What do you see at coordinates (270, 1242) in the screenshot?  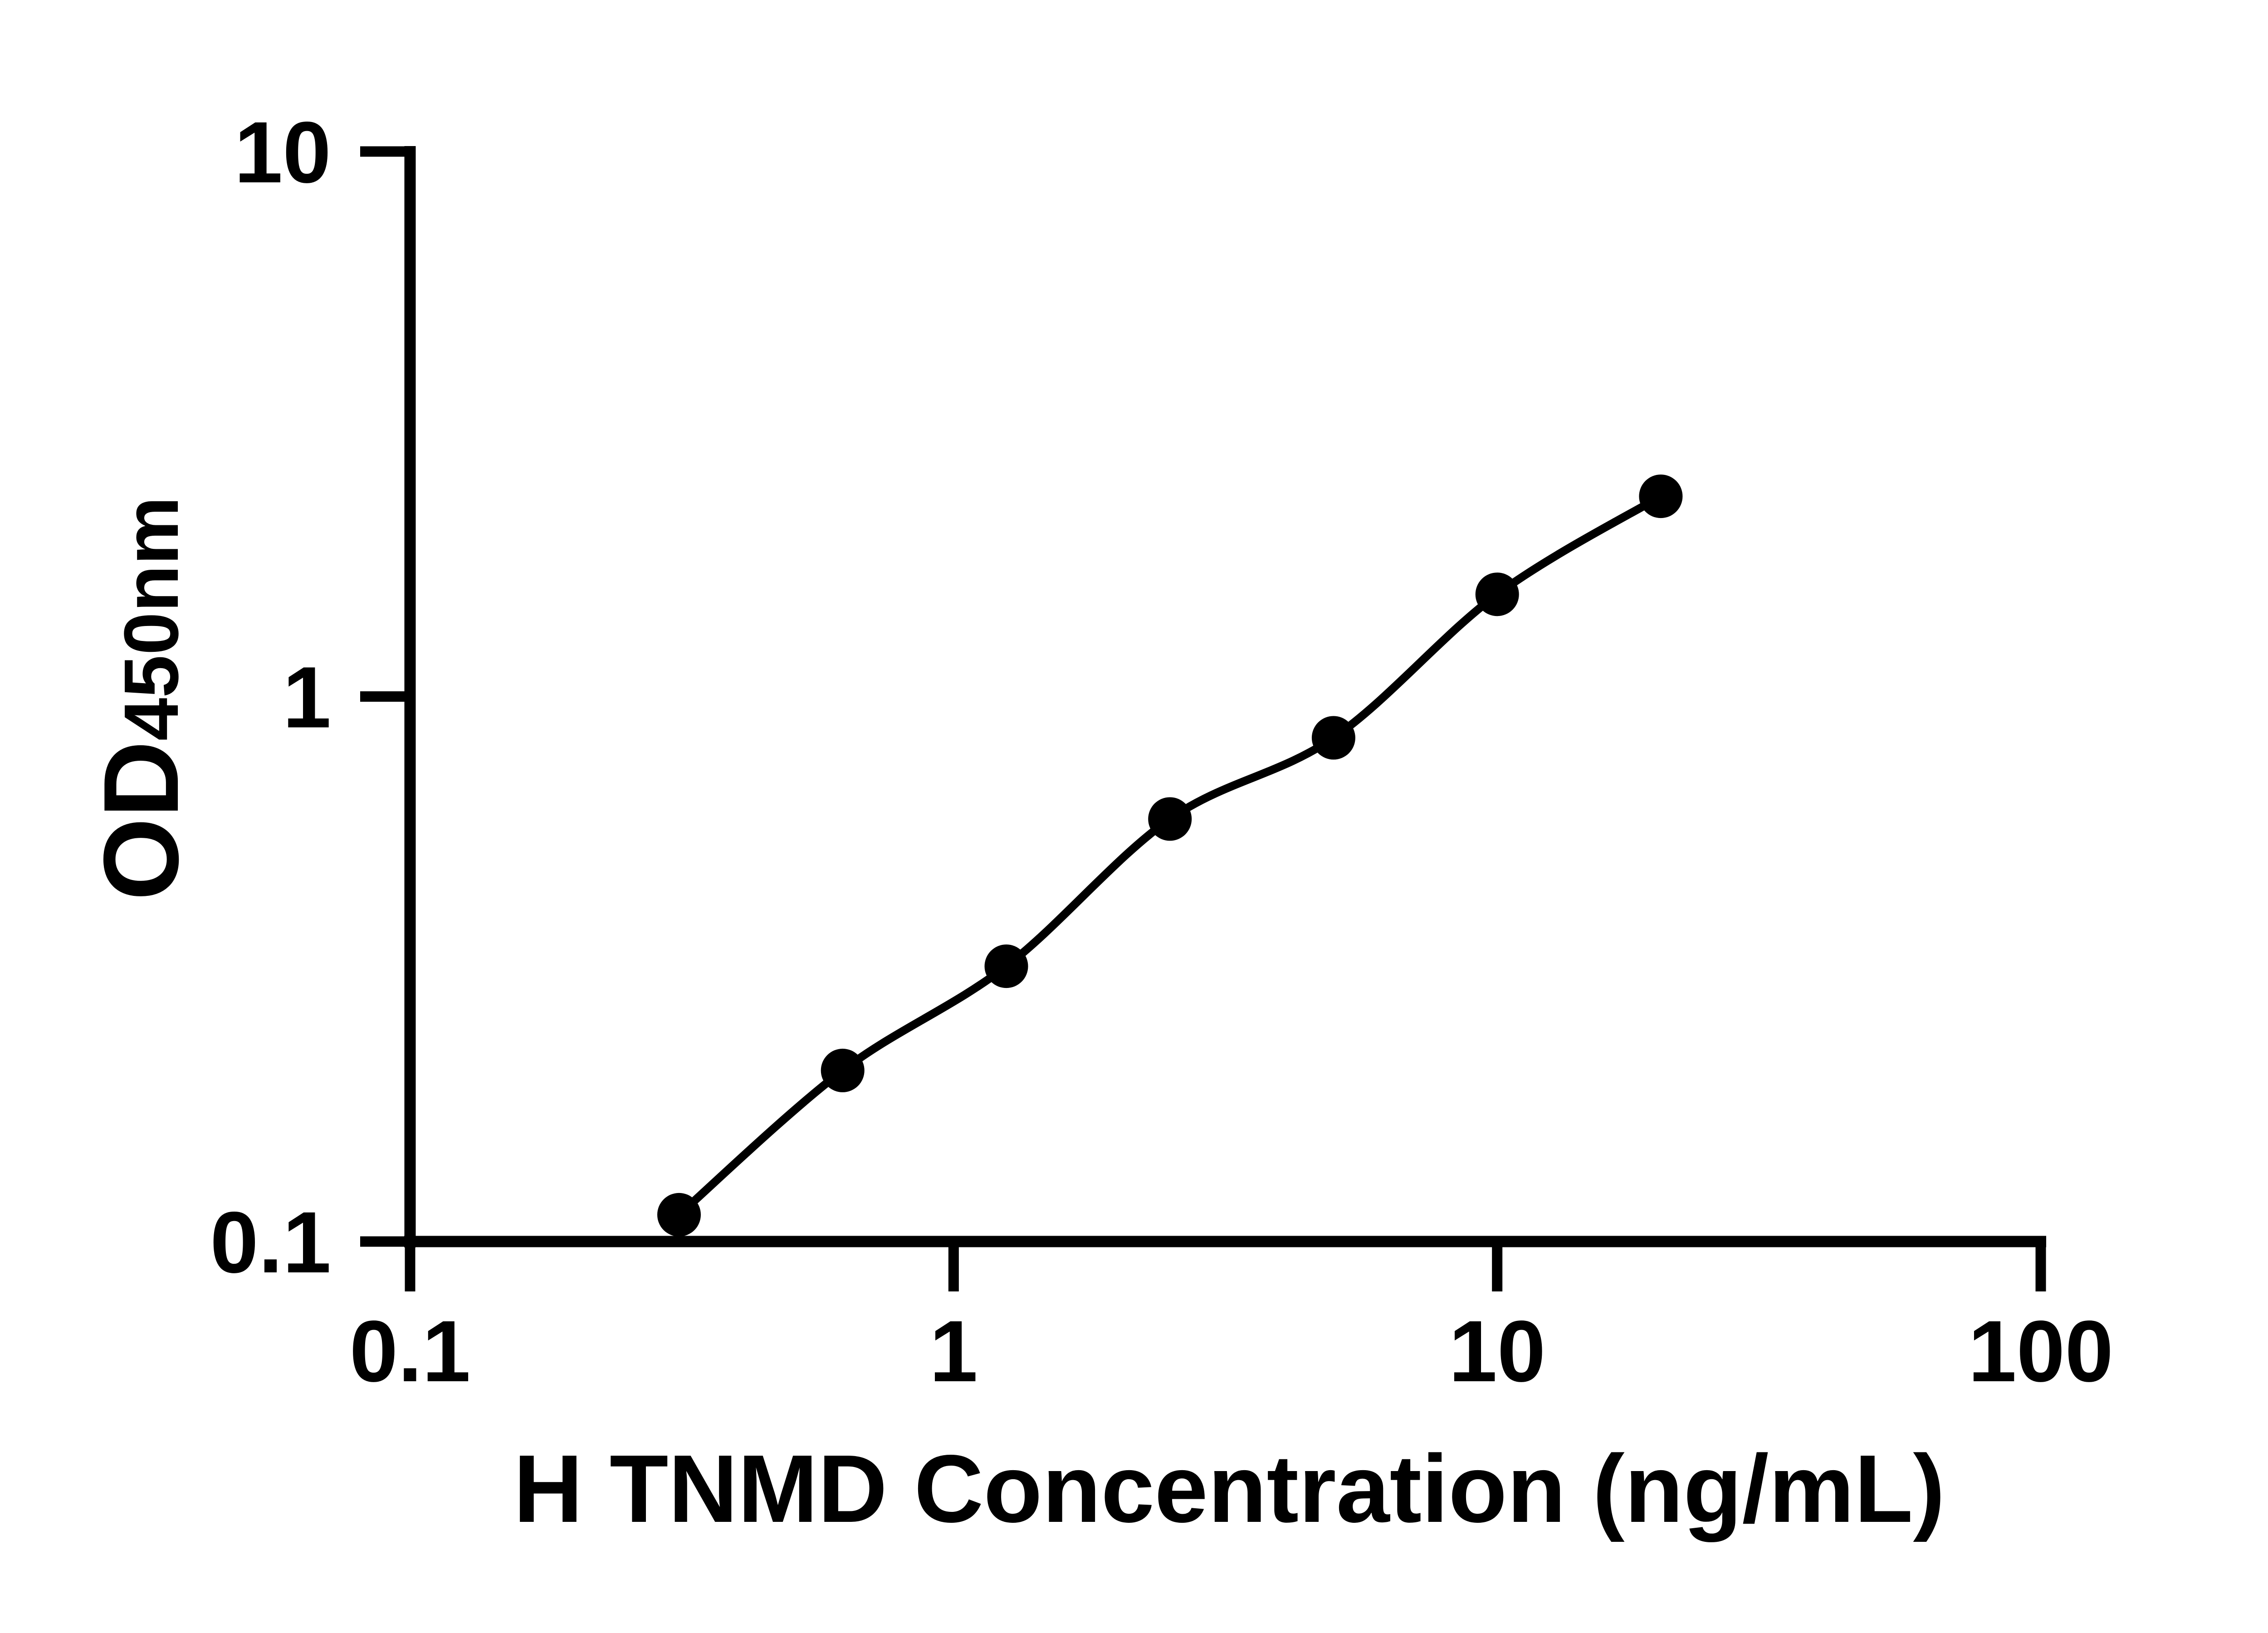 I see `y-tick-label: 0.1` at bounding box center [270, 1242].